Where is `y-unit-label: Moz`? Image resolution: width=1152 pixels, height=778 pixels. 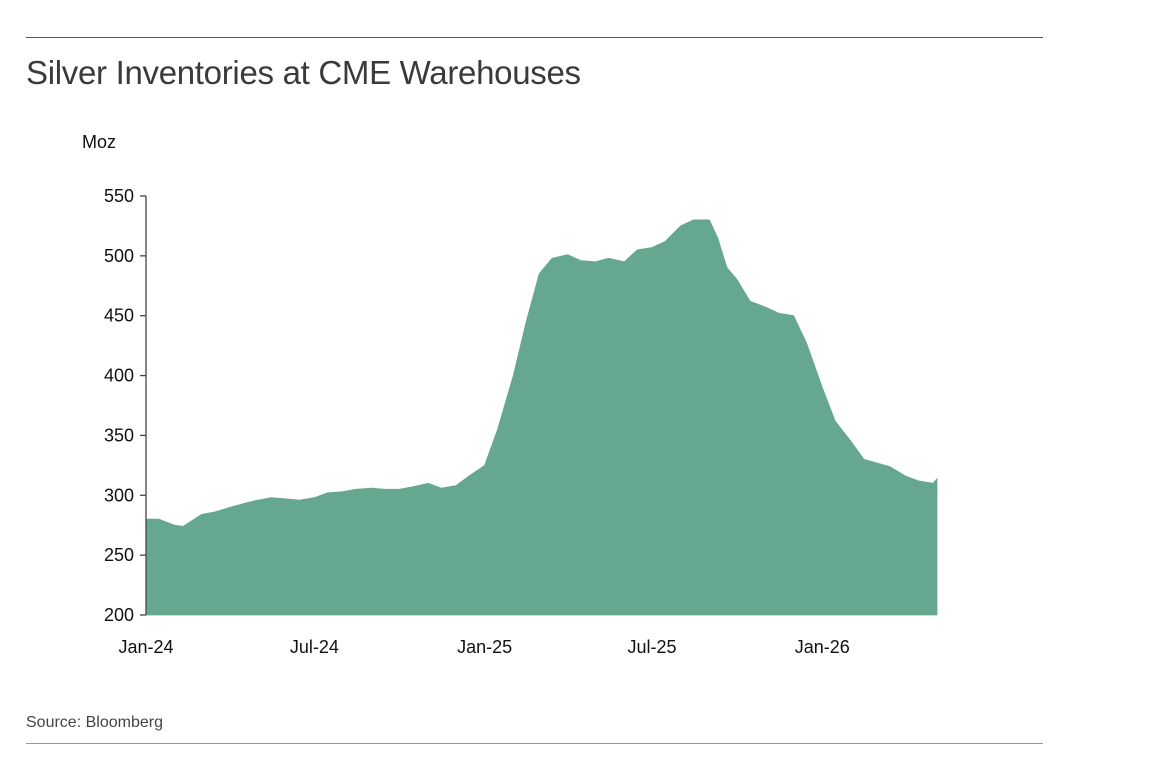
y-unit-label: Moz is located at coordinates (99, 142).